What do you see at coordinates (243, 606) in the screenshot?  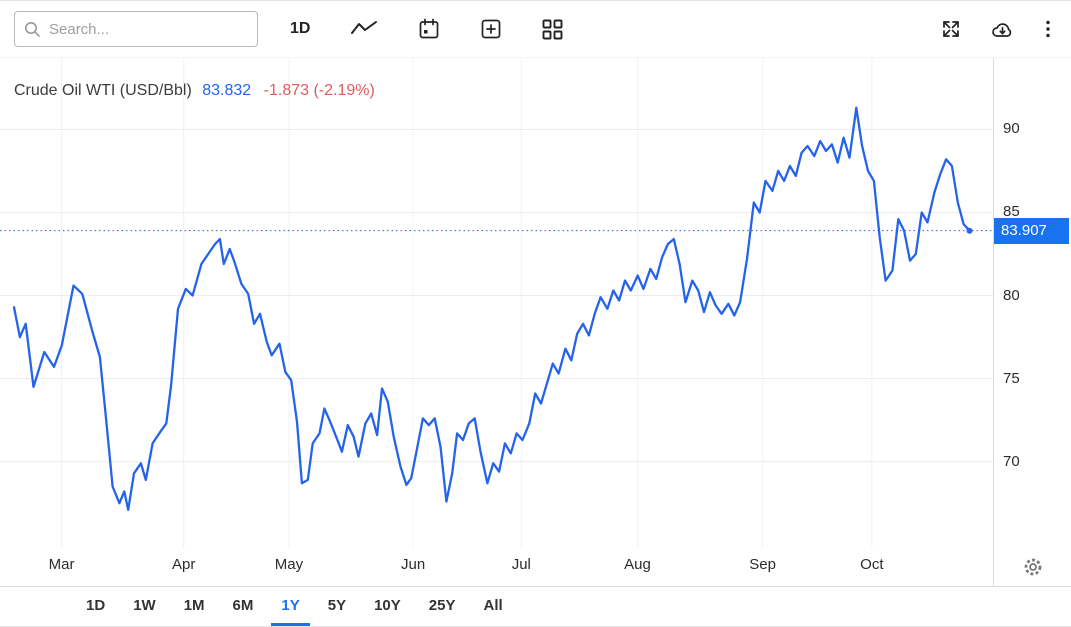 I see `period-tab-6m: 6M` at bounding box center [243, 606].